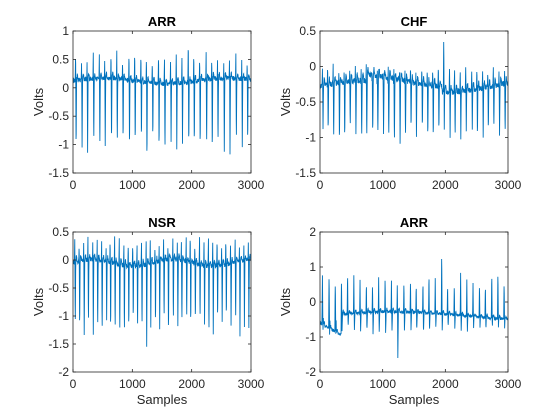 The height and width of the screenshot is (420, 560). Describe the element at coordinates (312, 232) in the screenshot. I see `y-tick-label: 2` at that location.